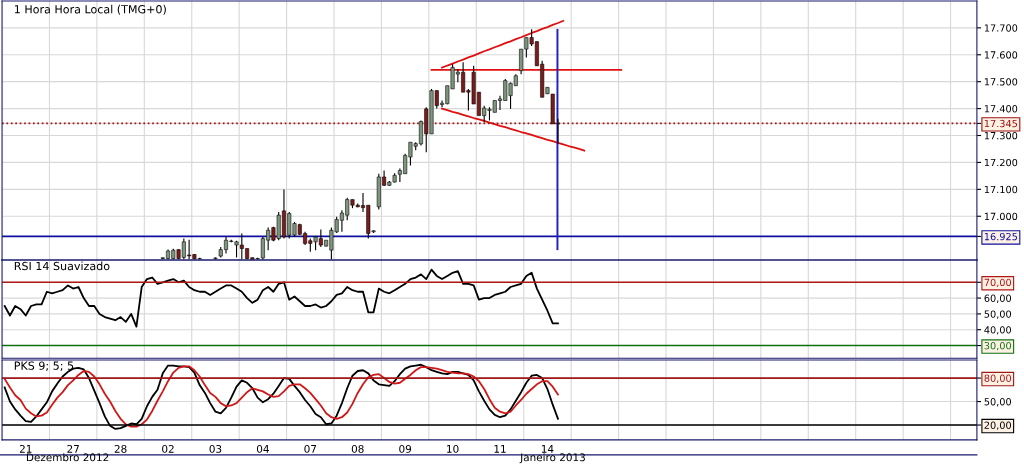 The image size is (1024, 467). Describe the element at coordinates (310, 448) in the screenshot. I see `x-tick-label: 07` at that location.